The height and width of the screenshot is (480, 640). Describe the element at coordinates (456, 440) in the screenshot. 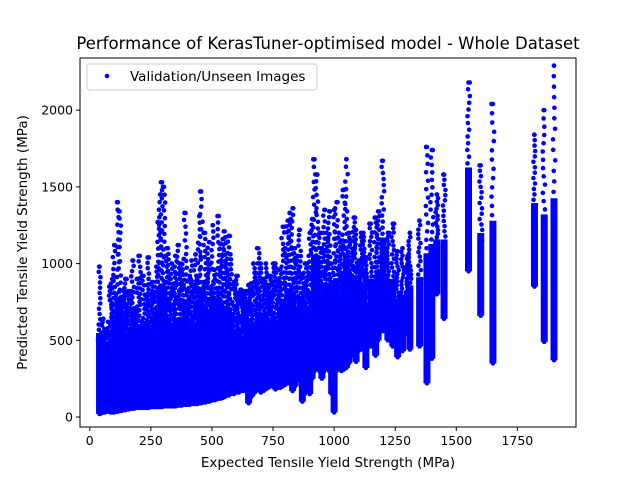

I see `x-tick-label: 1500` at that location.